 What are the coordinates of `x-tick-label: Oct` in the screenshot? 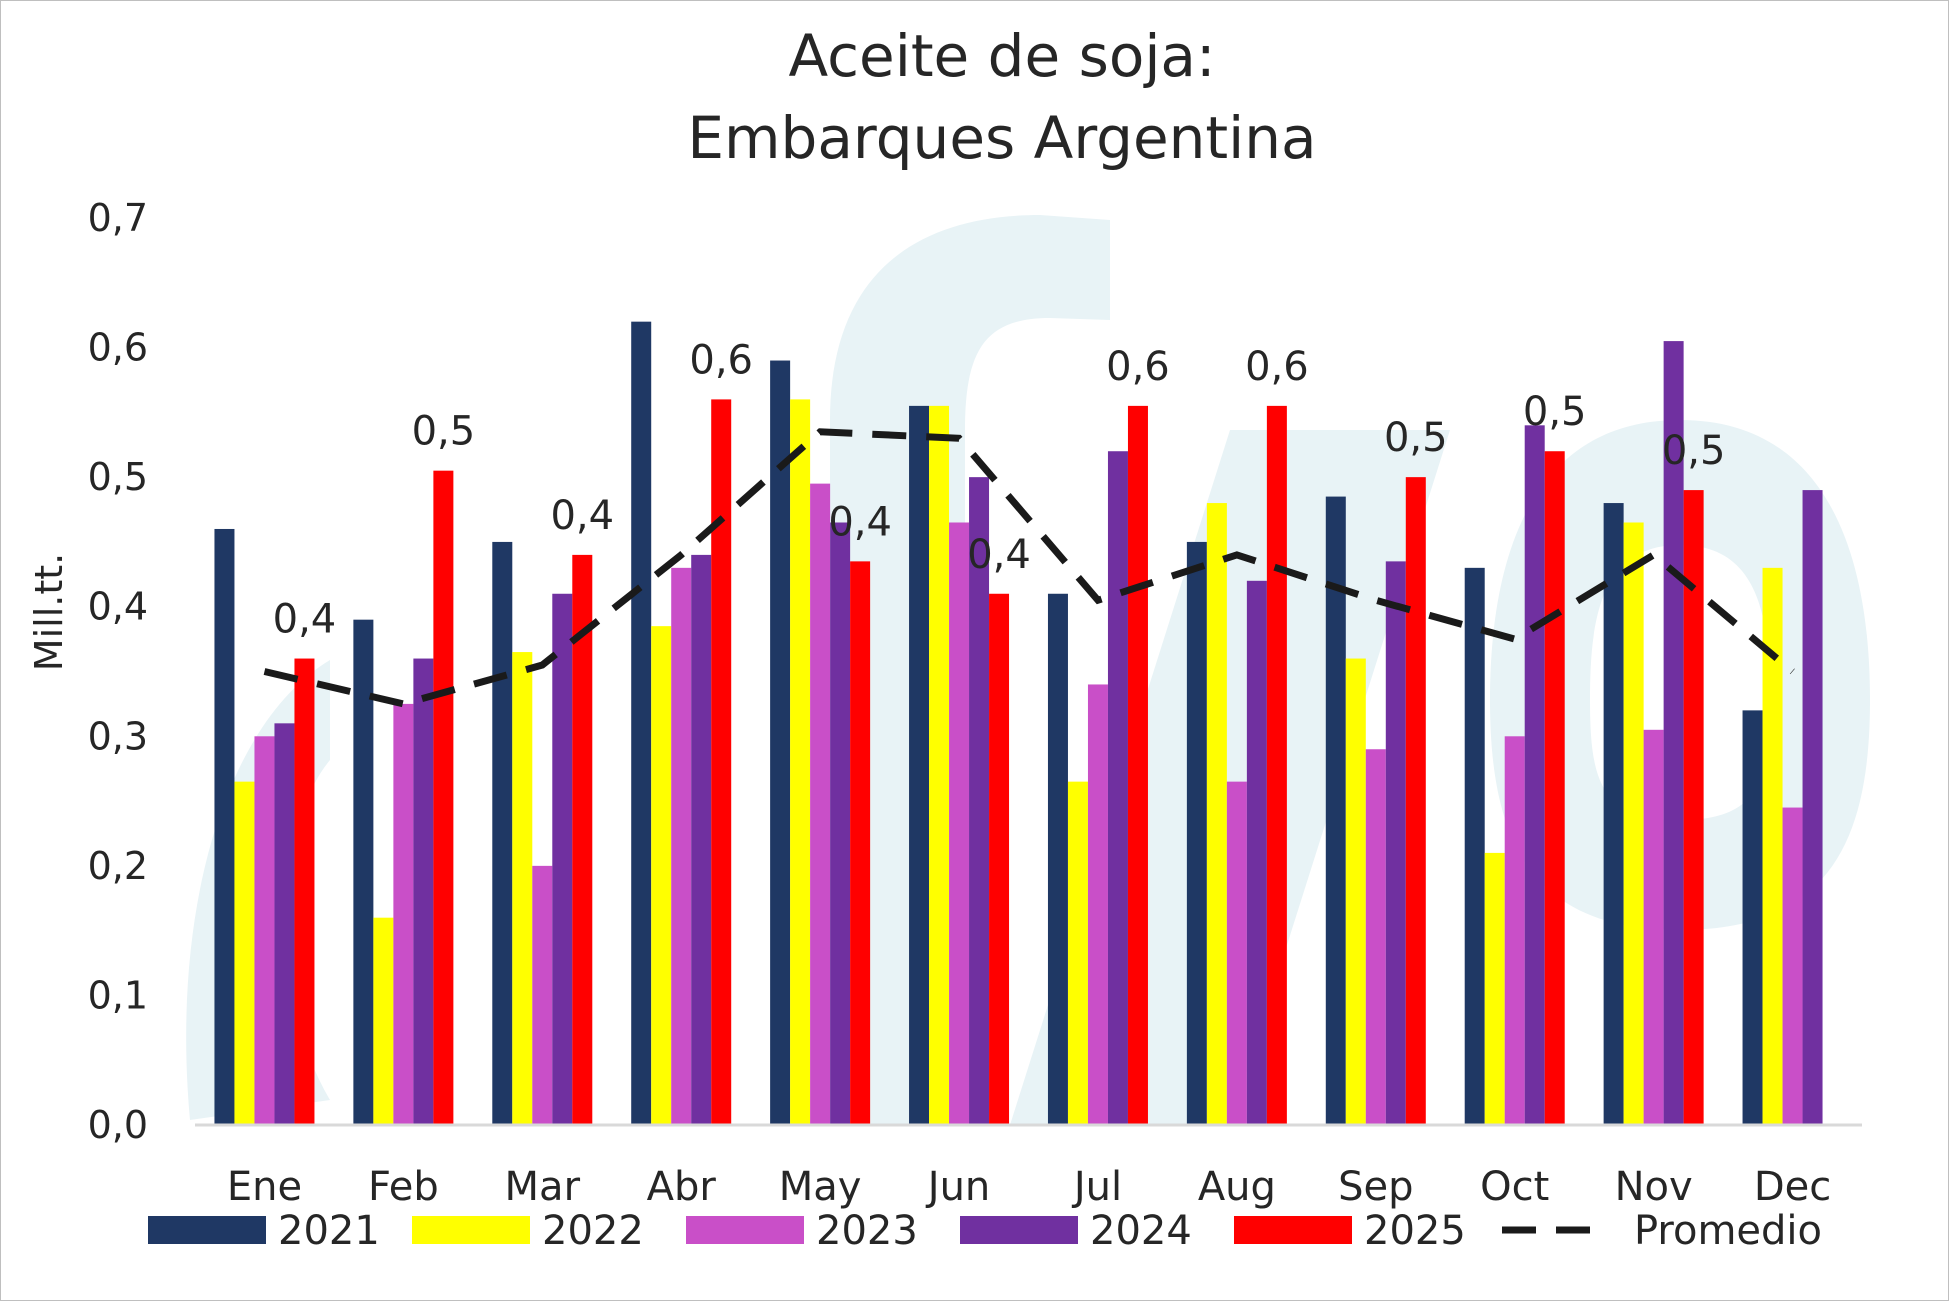 It's located at (1514, 1187).